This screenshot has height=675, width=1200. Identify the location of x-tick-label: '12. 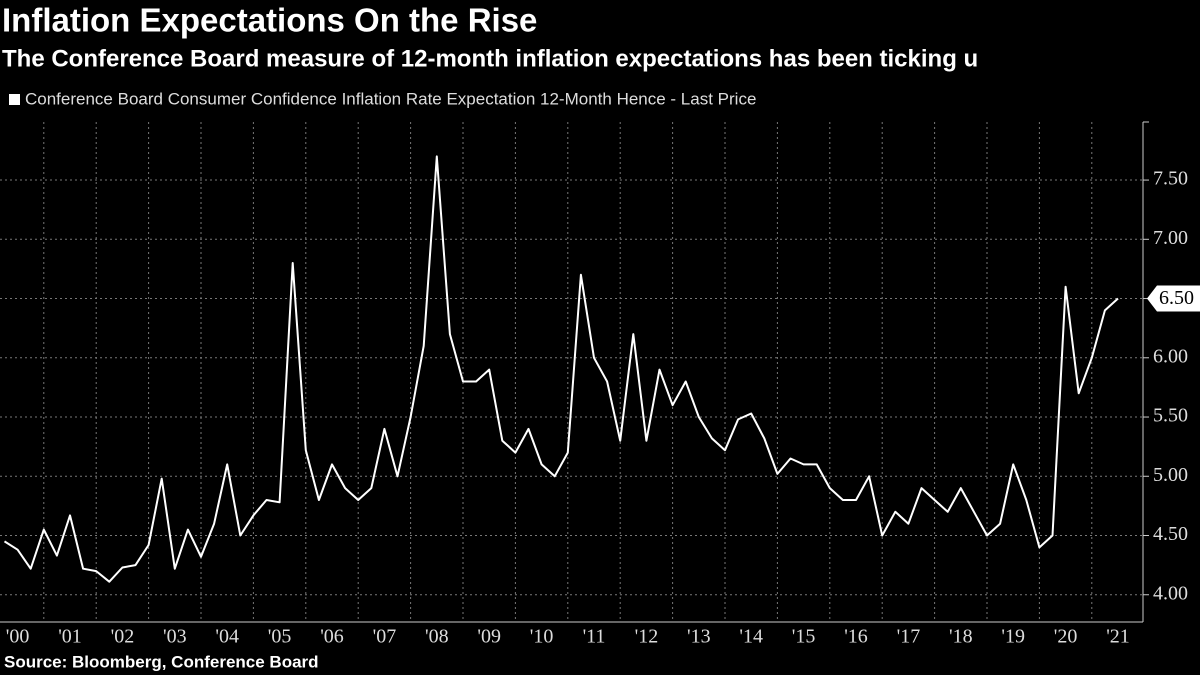
(647, 637).